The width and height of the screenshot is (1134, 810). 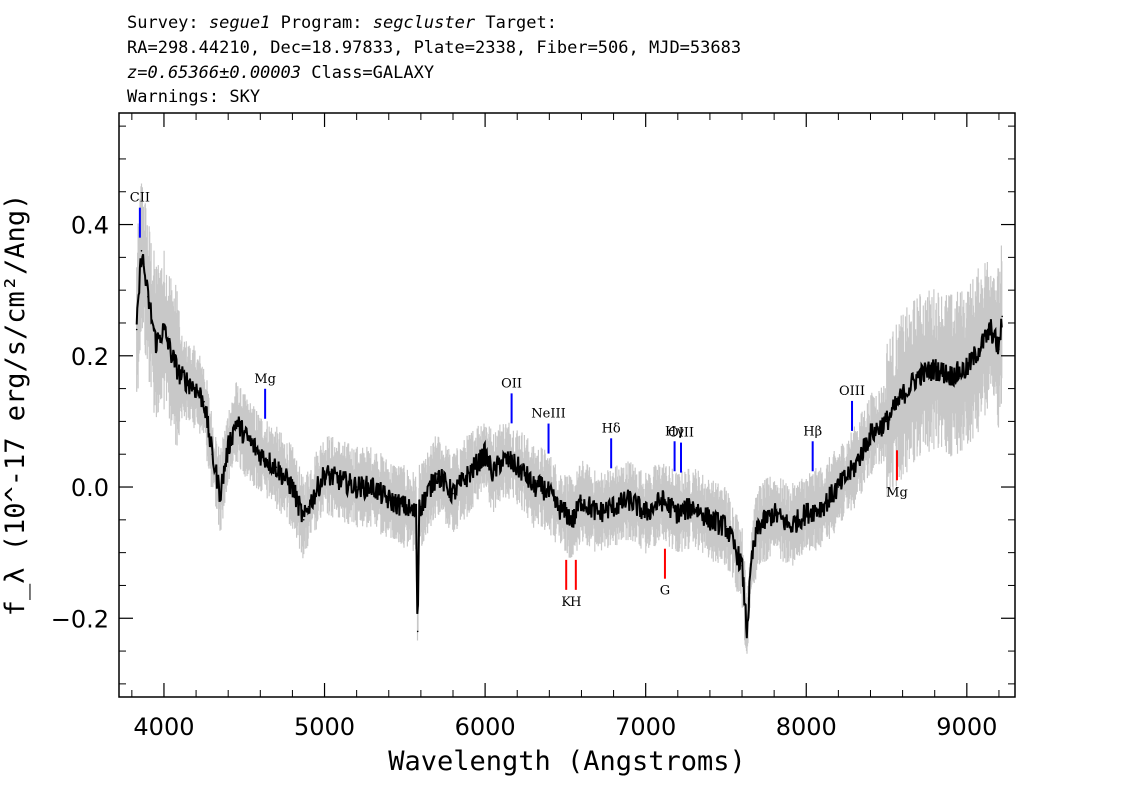 I want to click on x-tick-label: 4000, so click(x=163, y=727).